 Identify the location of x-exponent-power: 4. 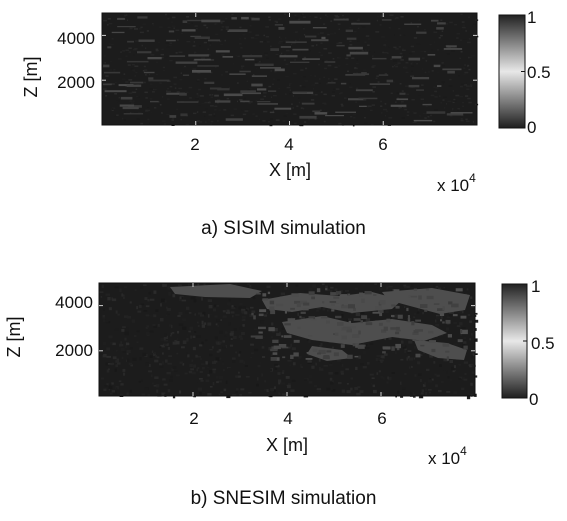
(463, 451).